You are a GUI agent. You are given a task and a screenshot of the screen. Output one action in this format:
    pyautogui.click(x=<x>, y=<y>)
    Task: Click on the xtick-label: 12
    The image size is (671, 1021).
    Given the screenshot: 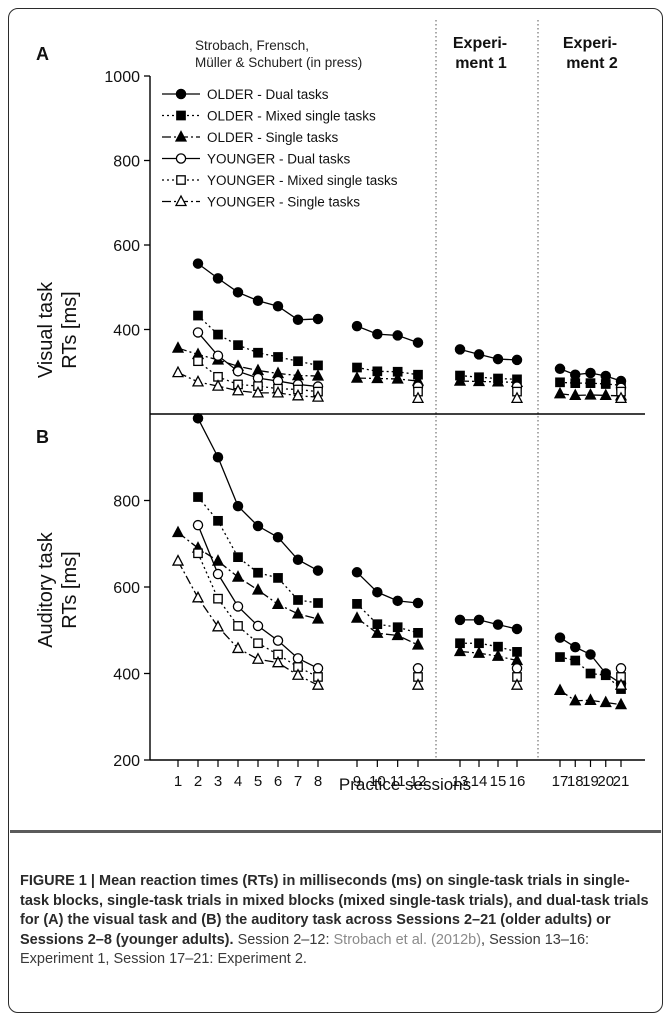 What is the action you would take?
    pyautogui.click(x=418, y=781)
    